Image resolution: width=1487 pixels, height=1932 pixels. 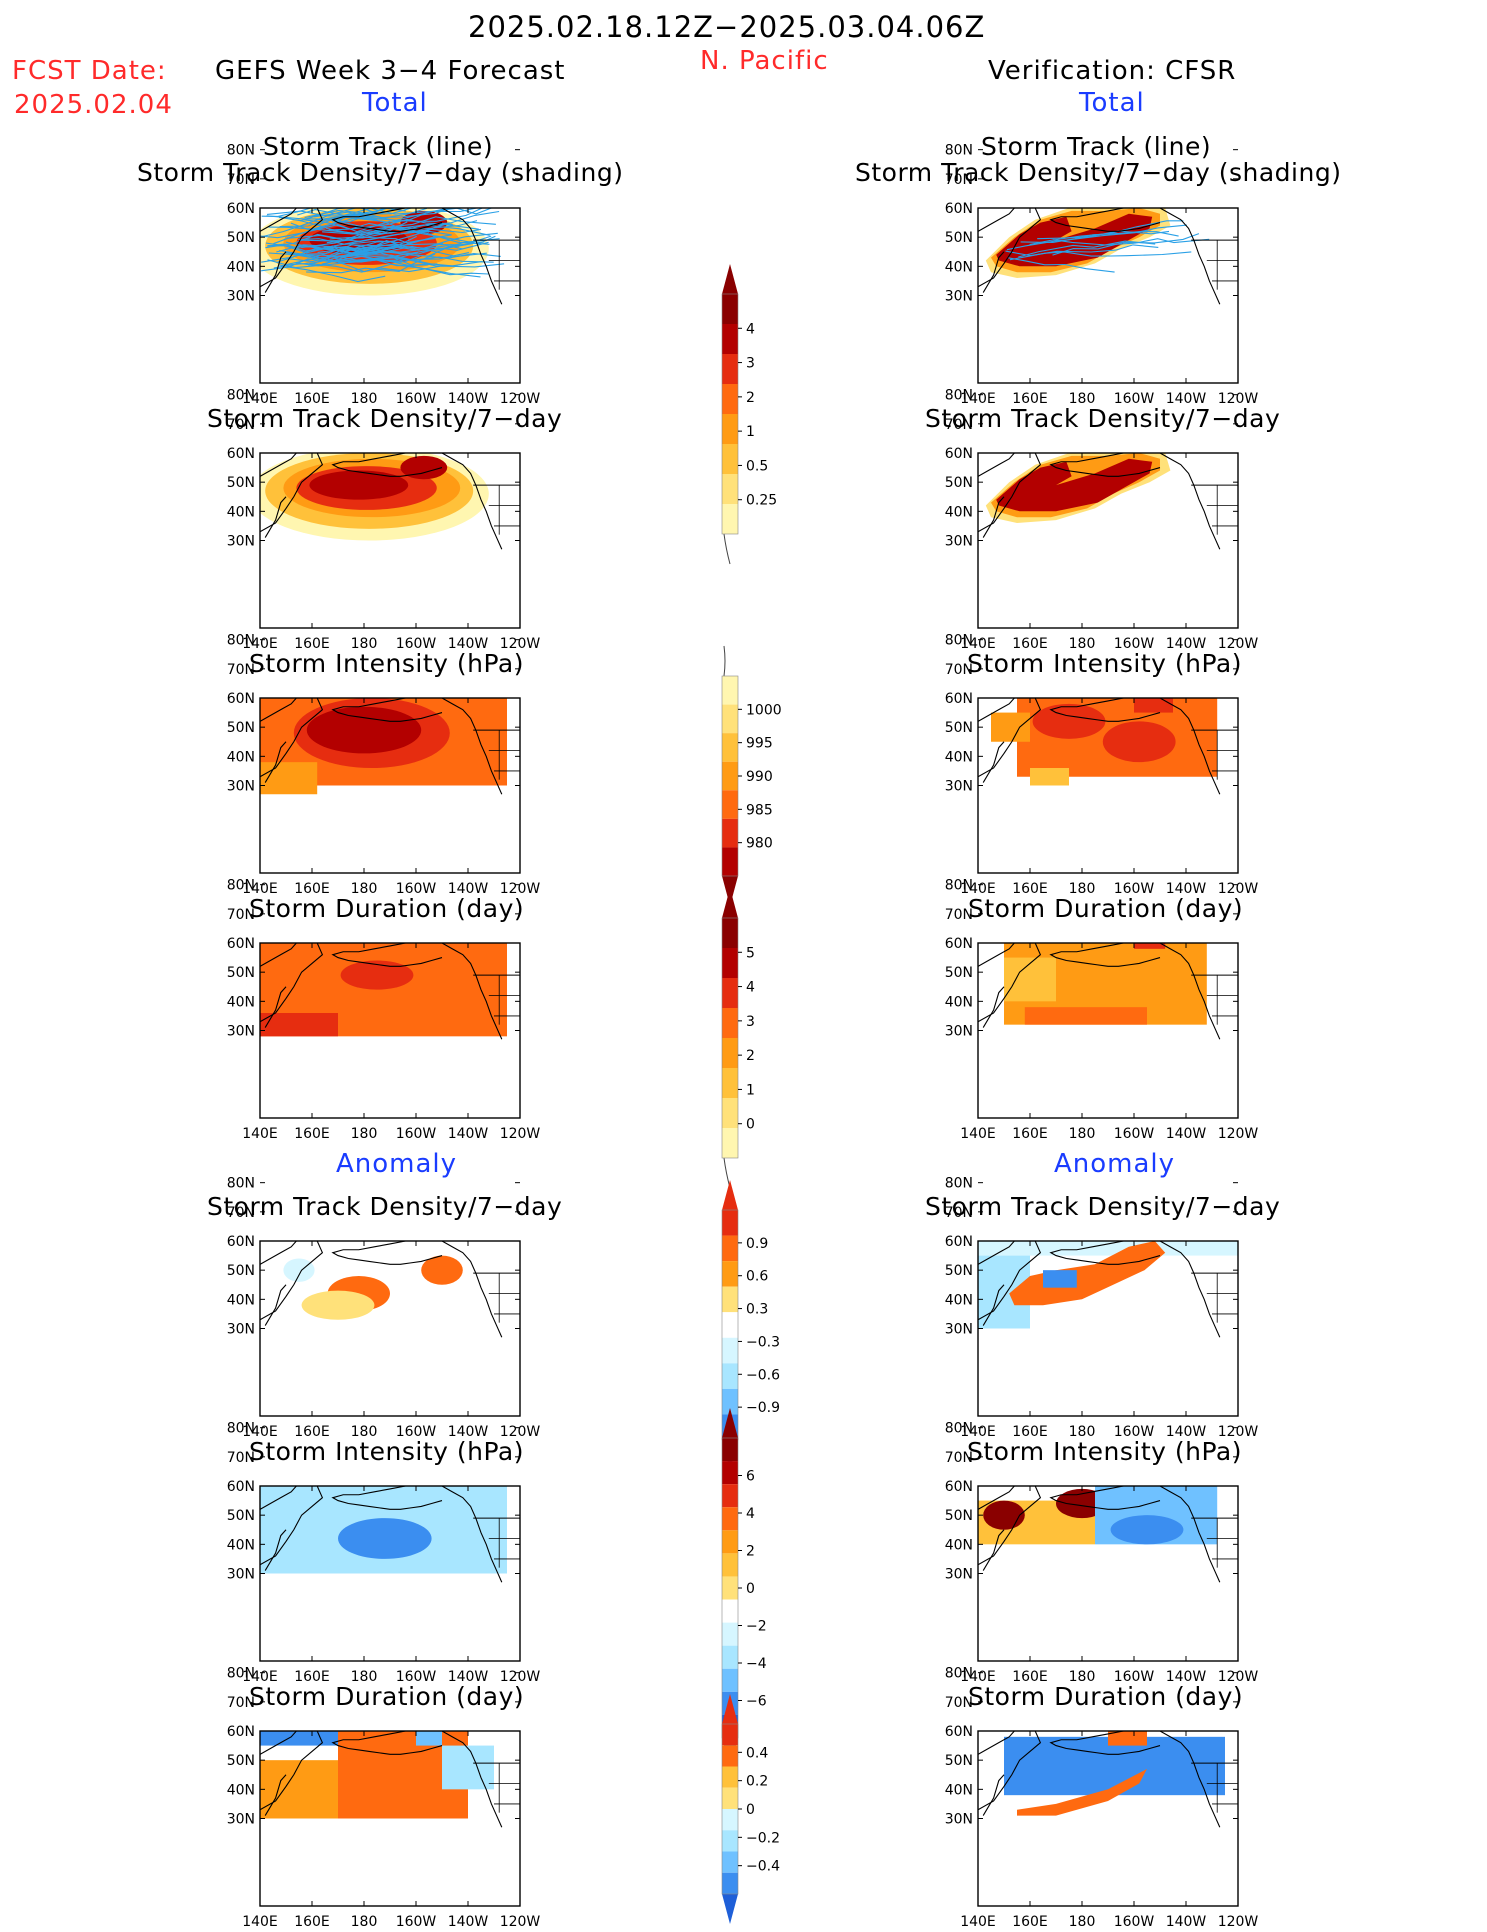 What do you see at coordinates (959, 944) in the screenshot?
I see `y-tick-label: 60N` at bounding box center [959, 944].